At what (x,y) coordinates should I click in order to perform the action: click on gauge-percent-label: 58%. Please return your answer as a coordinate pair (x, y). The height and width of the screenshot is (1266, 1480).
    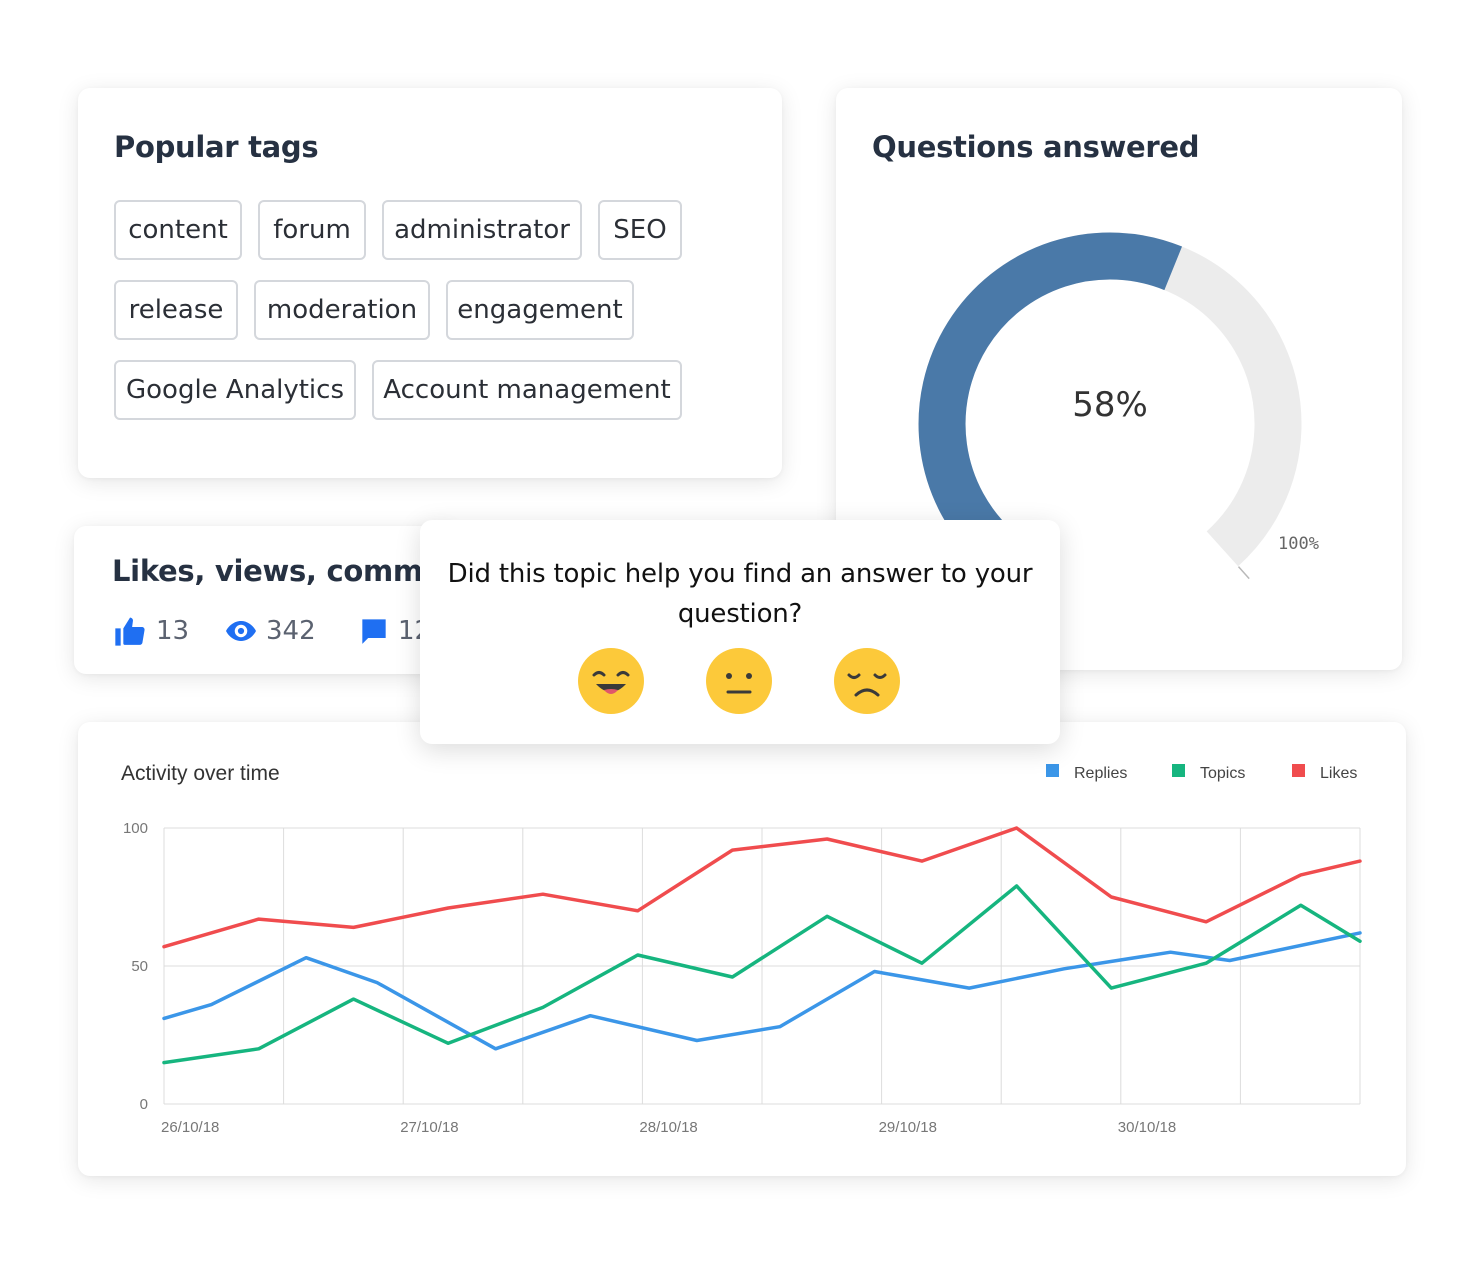
    Looking at the image, I should click on (1110, 405).